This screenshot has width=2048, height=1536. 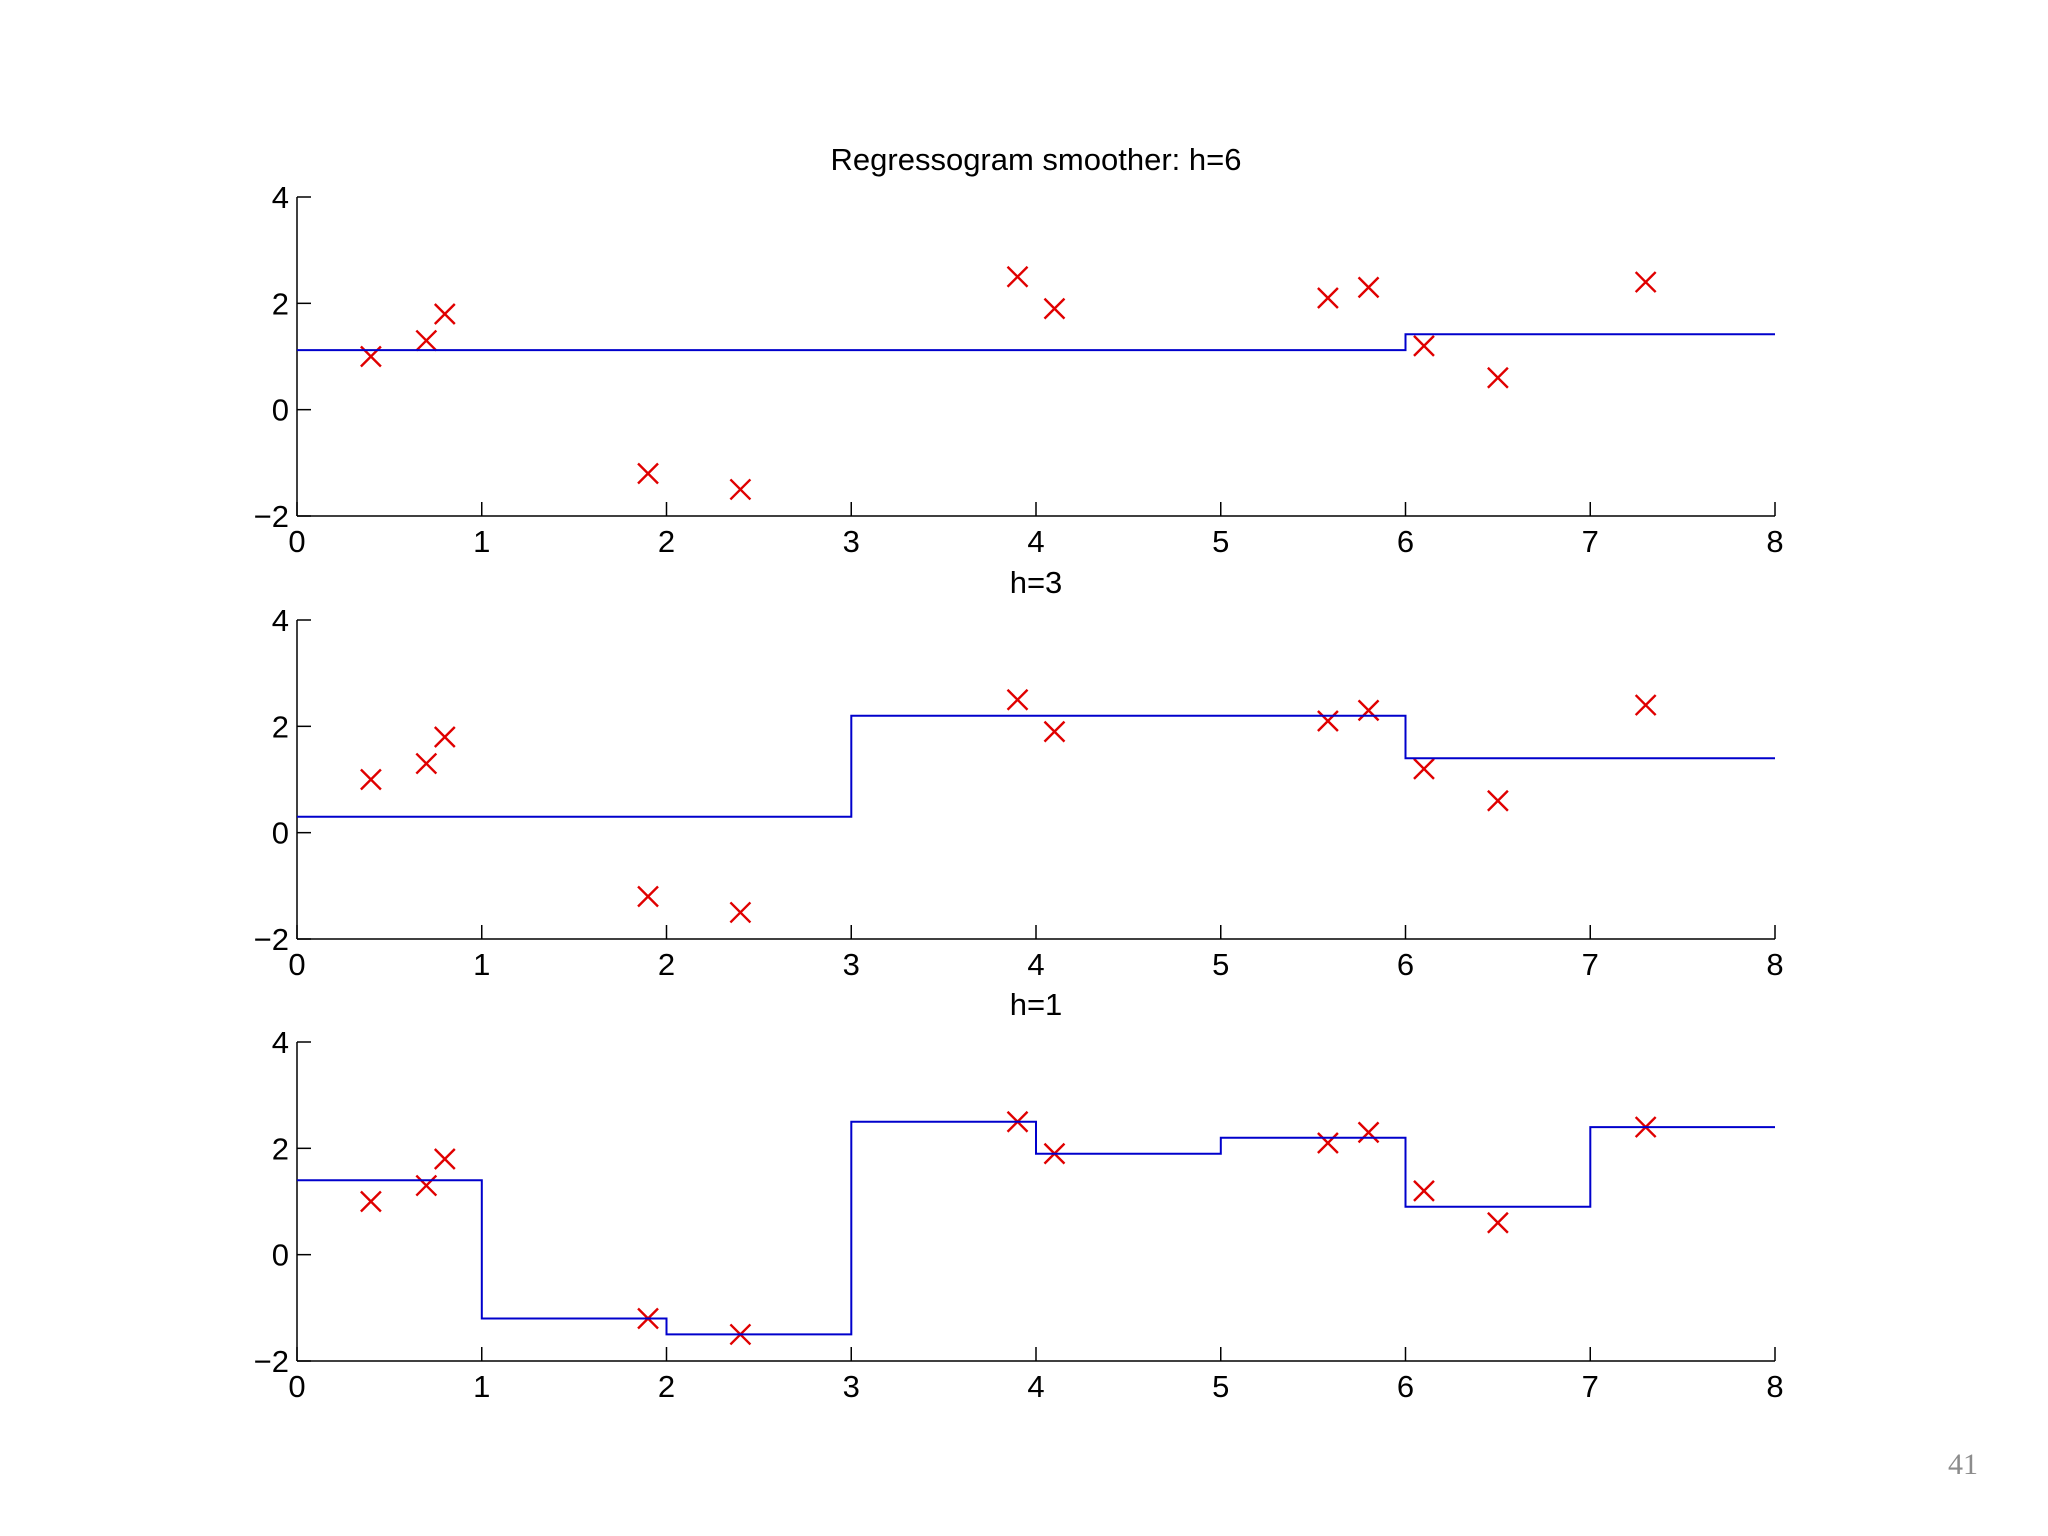 I want to click on panel-title: h=3, so click(x=1036, y=582).